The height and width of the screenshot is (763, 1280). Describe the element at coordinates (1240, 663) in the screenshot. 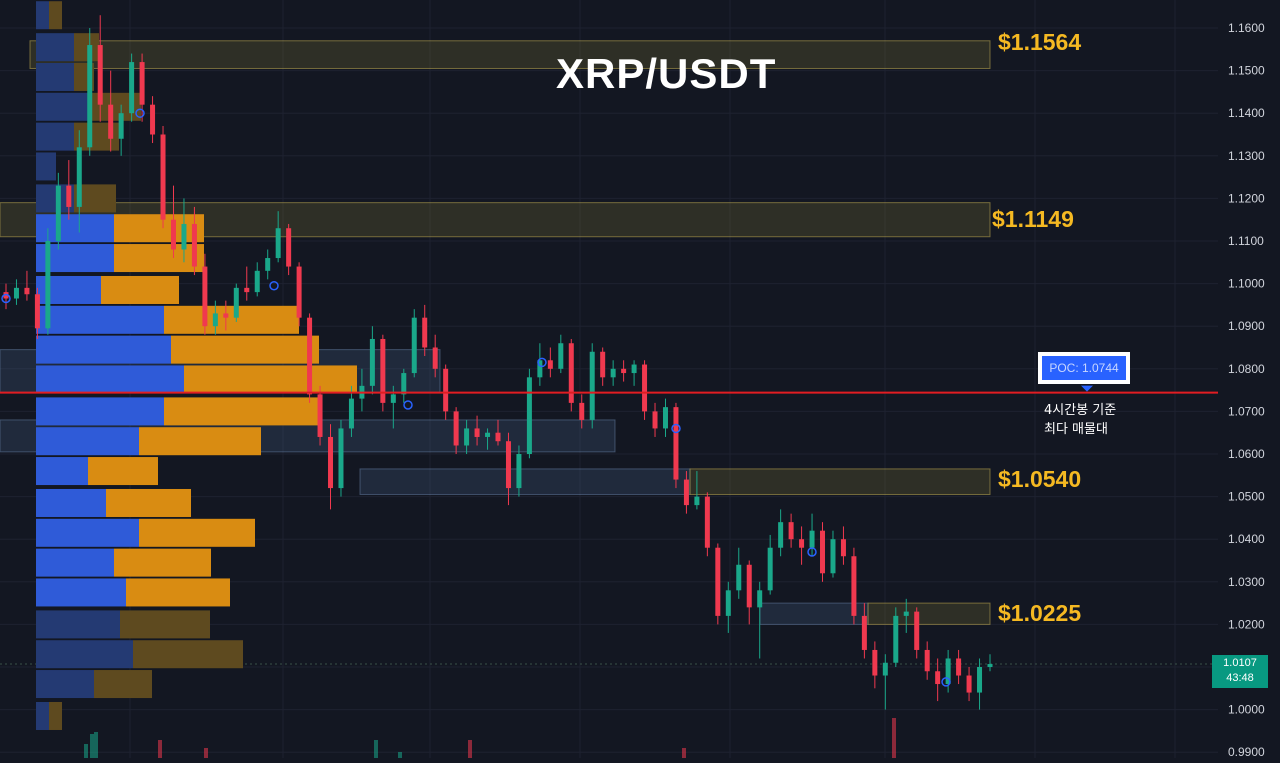

I see `current-price: 1.0107` at that location.